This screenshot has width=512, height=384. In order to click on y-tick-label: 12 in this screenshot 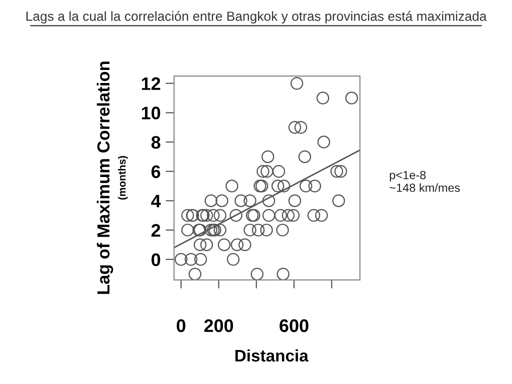, I will do `click(151, 83)`.